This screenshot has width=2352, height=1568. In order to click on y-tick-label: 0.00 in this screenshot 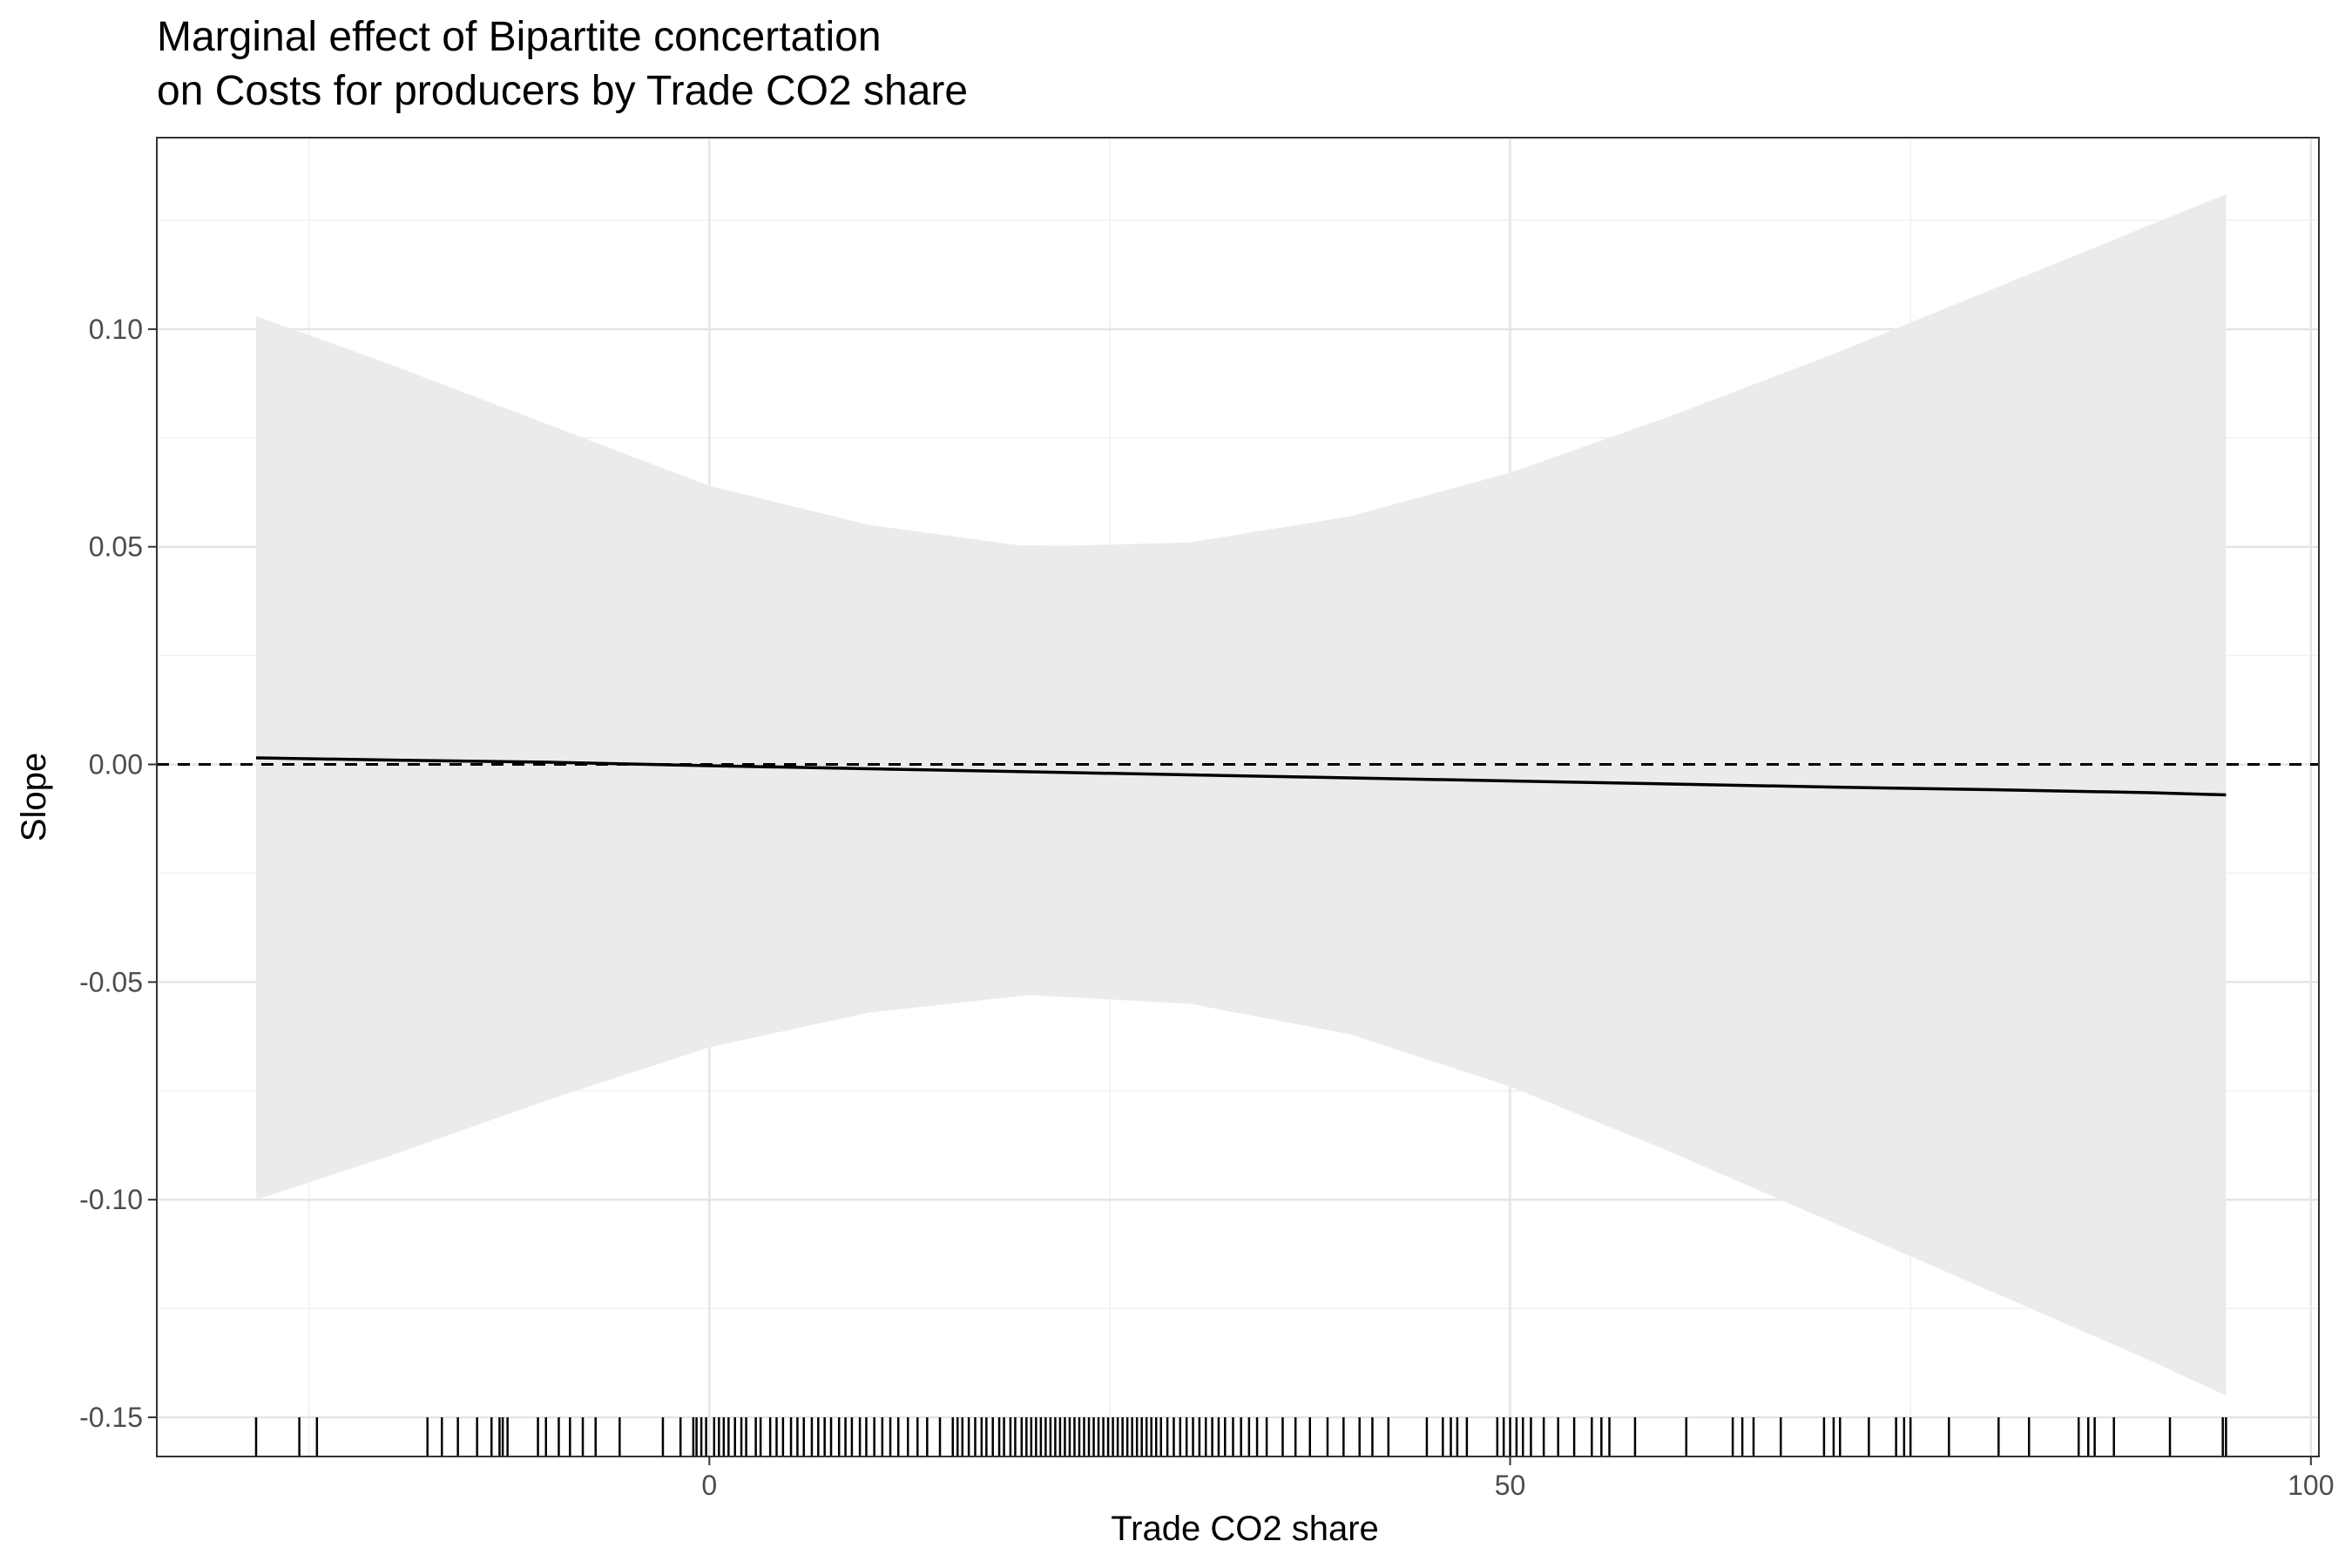, I will do `click(116, 765)`.